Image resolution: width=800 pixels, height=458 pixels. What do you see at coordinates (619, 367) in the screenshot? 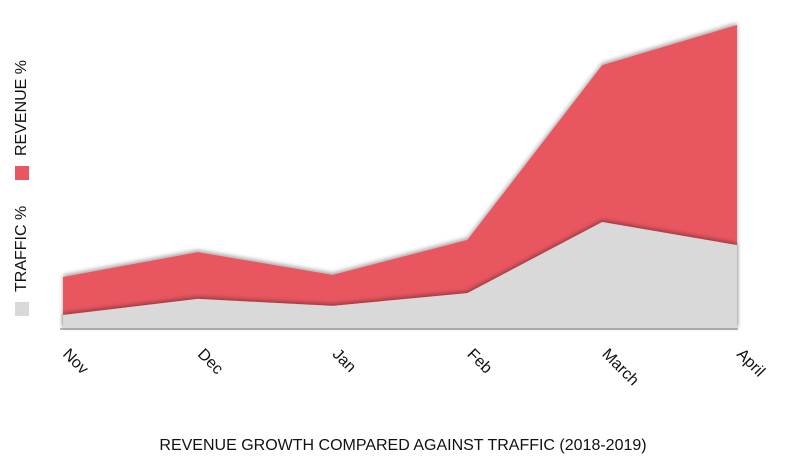
I see `x-tick-label: March` at bounding box center [619, 367].